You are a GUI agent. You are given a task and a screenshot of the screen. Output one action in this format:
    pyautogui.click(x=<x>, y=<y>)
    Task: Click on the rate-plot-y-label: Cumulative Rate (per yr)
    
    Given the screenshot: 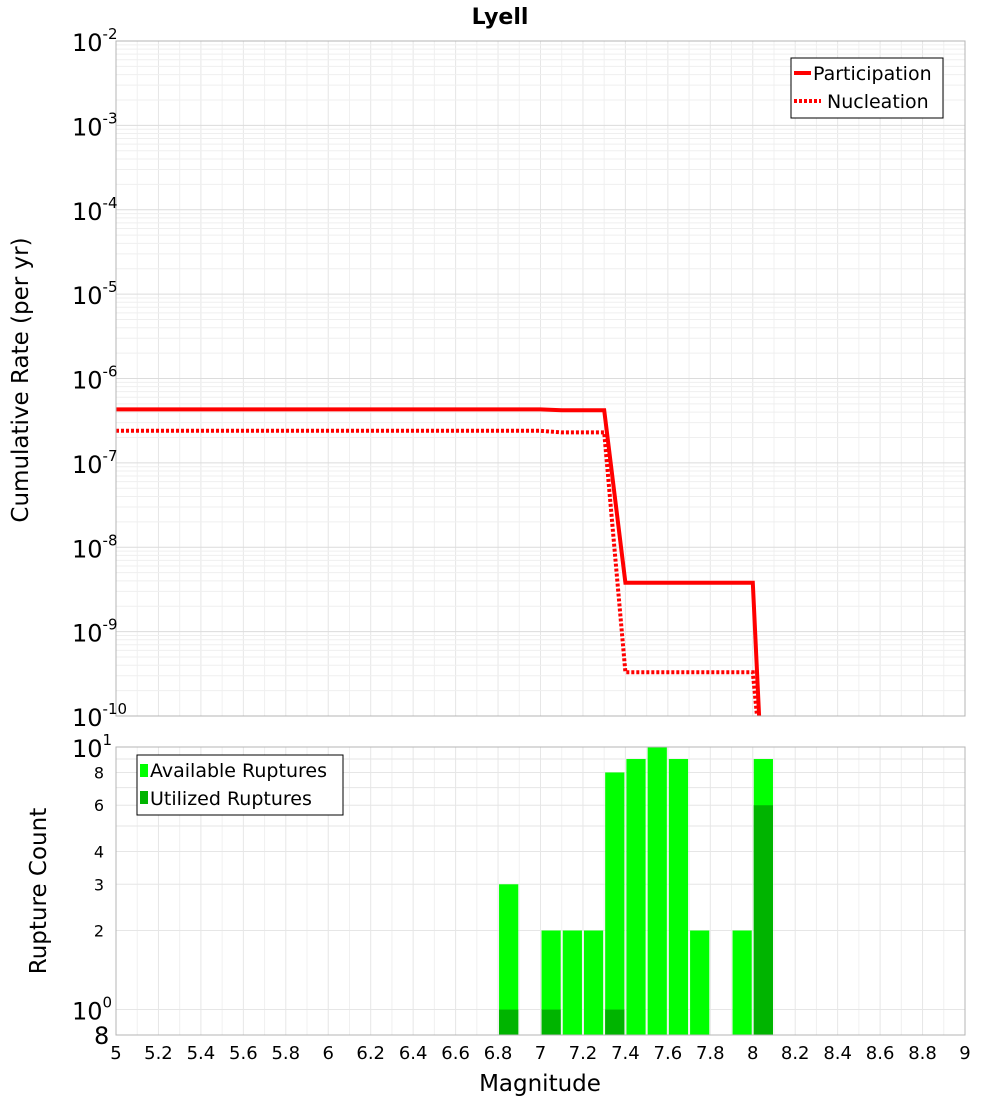 What is the action you would take?
    pyautogui.click(x=21, y=379)
    